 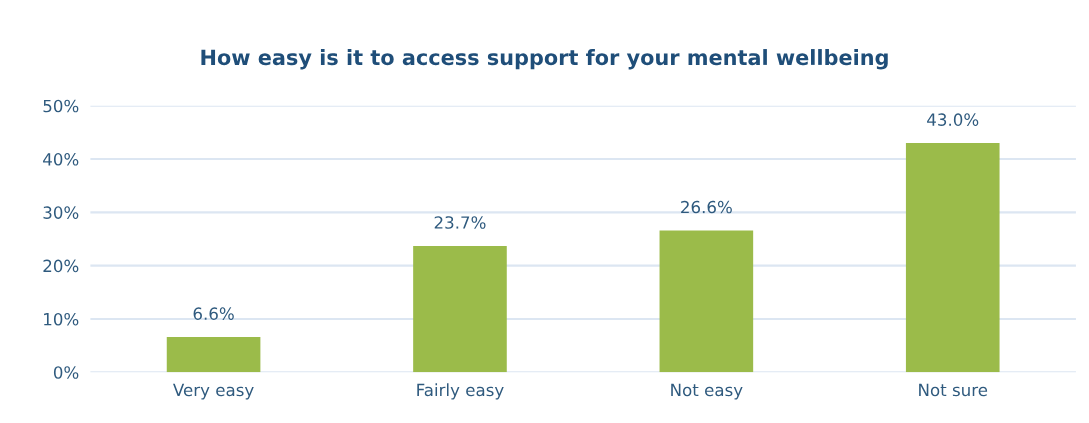 What do you see at coordinates (460, 391) in the screenshot?
I see `x-tick-label: Fairly easy` at bounding box center [460, 391].